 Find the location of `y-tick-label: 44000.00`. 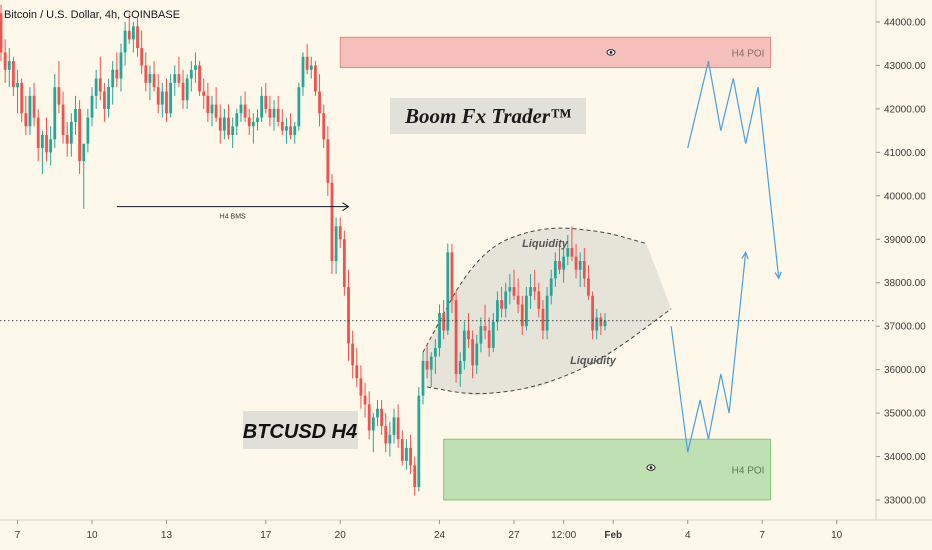

y-tick-label: 44000.00 is located at coordinates (905, 23).